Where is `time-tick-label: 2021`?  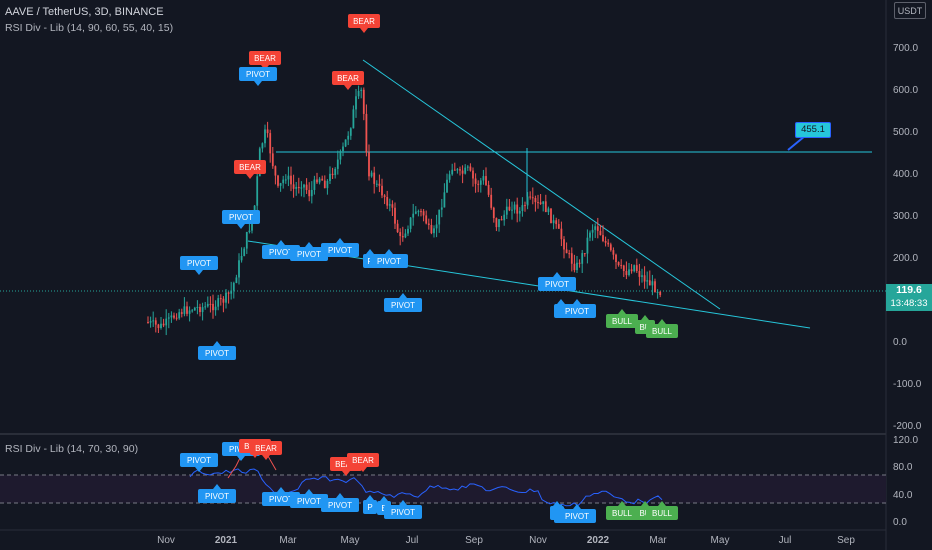 time-tick-label: 2021 is located at coordinates (226, 540).